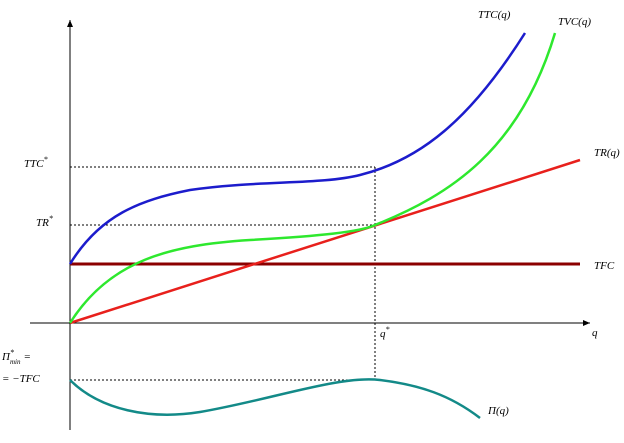 Image resolution: width=624 pixels, height=443 pixels. I want to click on profit-curve, so click(275, 398).